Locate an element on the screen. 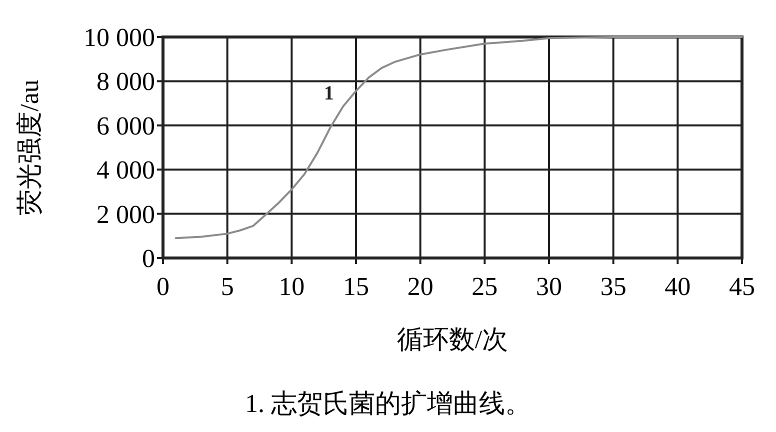 The height and width of the screenshot is (432, 776). x-tick-label: 5 is located at coordinates (227, 286).